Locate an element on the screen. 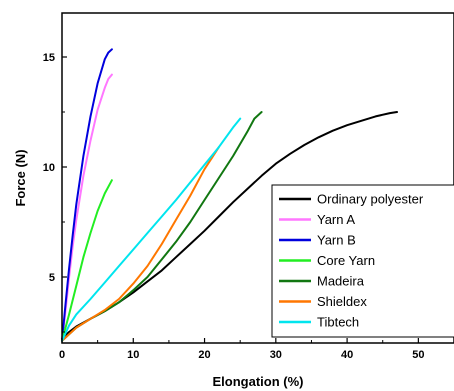 The width and height of the screenshot is (454, 391). y-tick-label: 5 is located at coordinates (52, 278).